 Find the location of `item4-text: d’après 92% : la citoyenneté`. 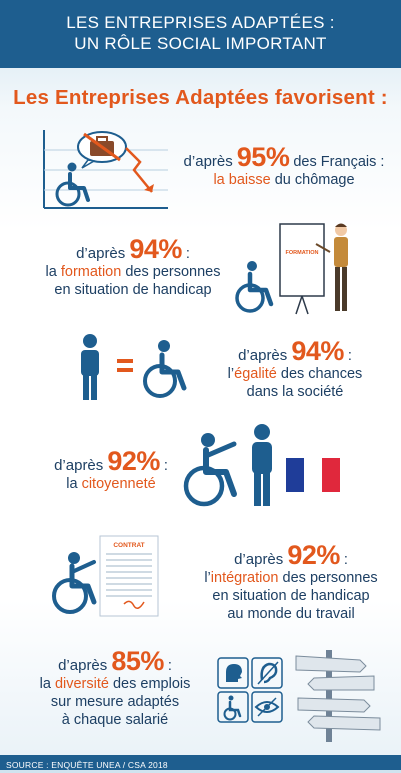

item4-text: d’après 92% : la citoyenneté is located at coordinates (111, 470).